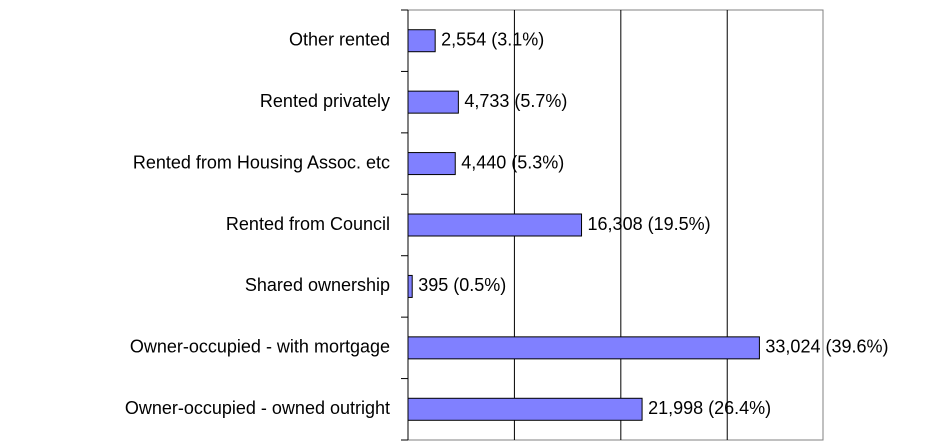 This screenshot has height=444, width=938. What do you see at coordinates (261, 162) in the screenshot?
I see `y-tick-label: Rented from Housing Assoc. etc` at bounding box center [261, 162].